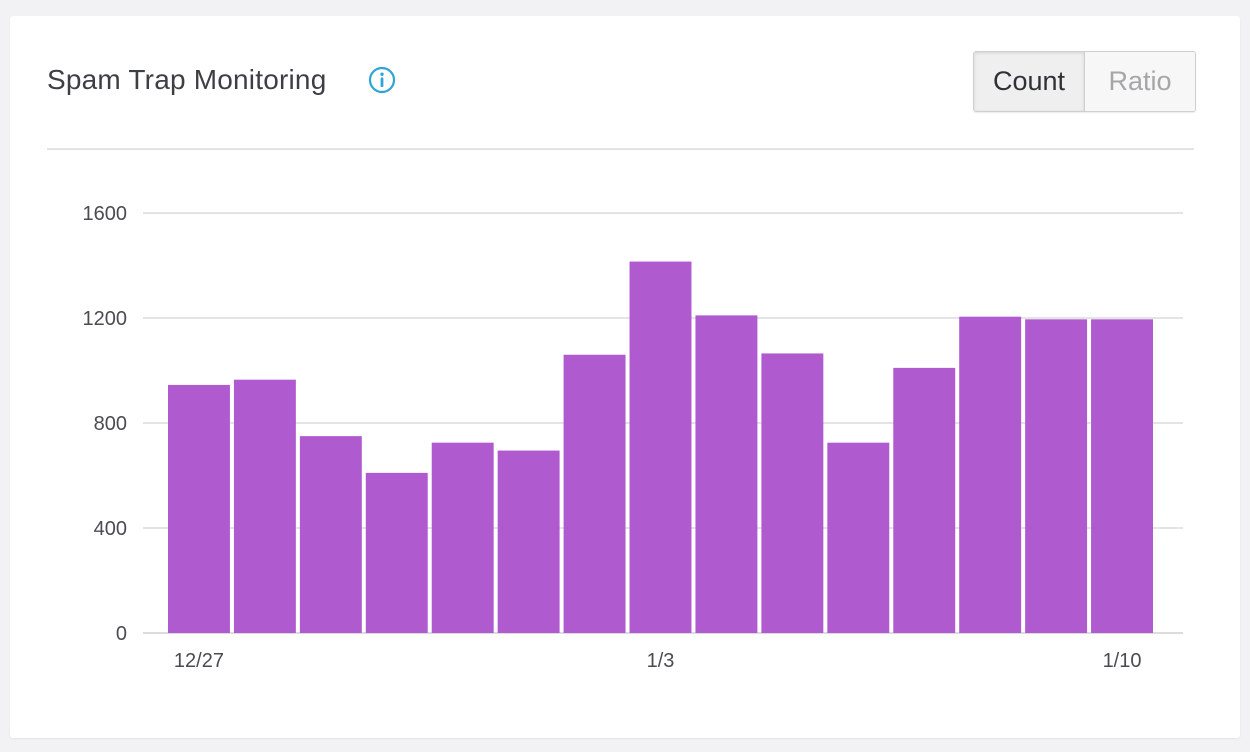 The image size is (1250, 752). I want to click on count-ratio-toggle: Count Ratio, so click(1084, 81).